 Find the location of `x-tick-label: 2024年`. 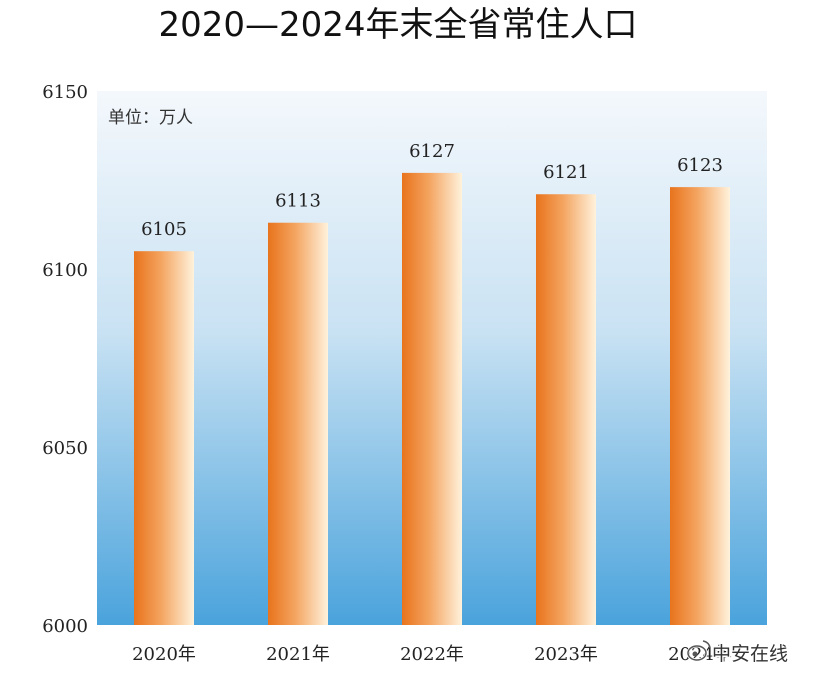

x-tick-label: 2024年 is located at coordinates (700, 654).